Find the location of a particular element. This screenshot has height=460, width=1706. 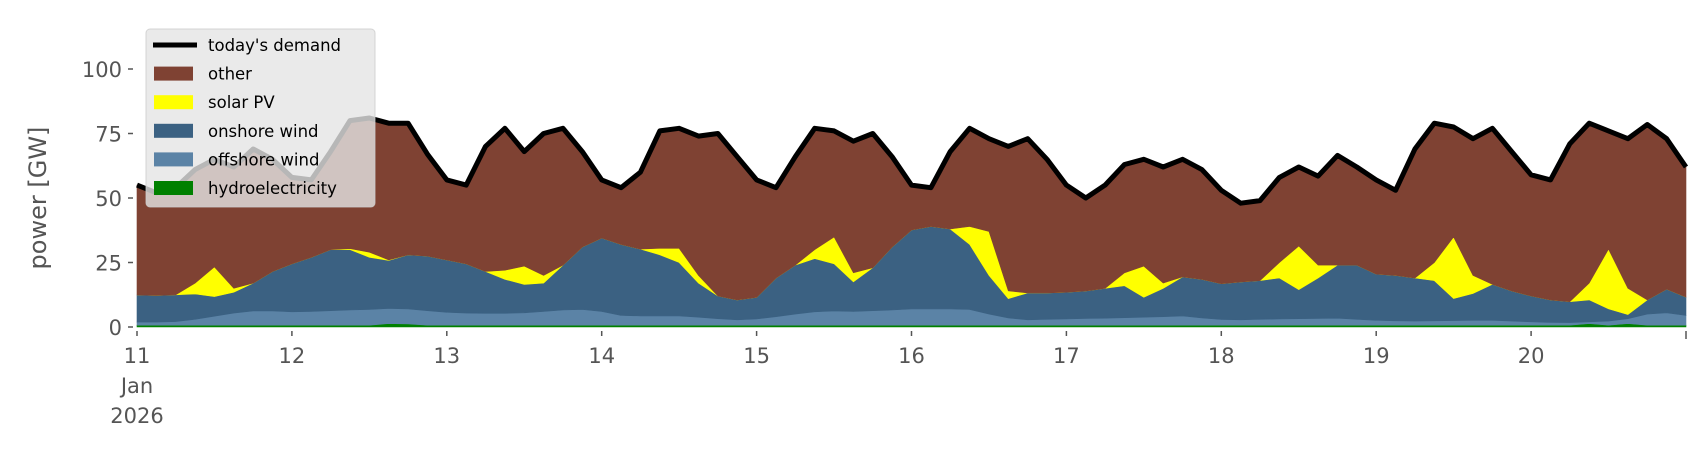

y-axis-label: power [GW] is located at coordinates (38, 198).